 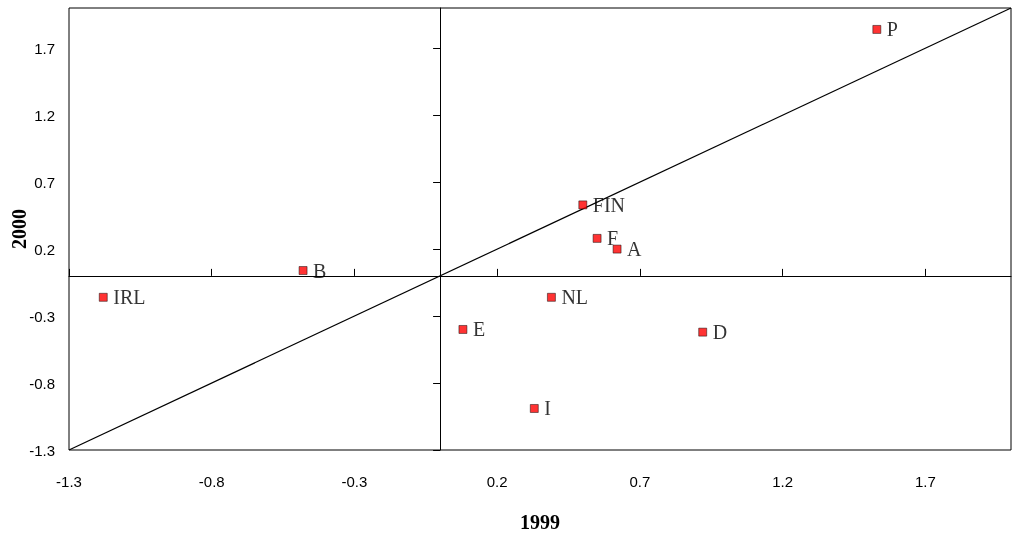 What do you see at coordinates (42, 316) in the screenshot?
I see `y-tick-label: -0.3` at bounding box center [42, 316].